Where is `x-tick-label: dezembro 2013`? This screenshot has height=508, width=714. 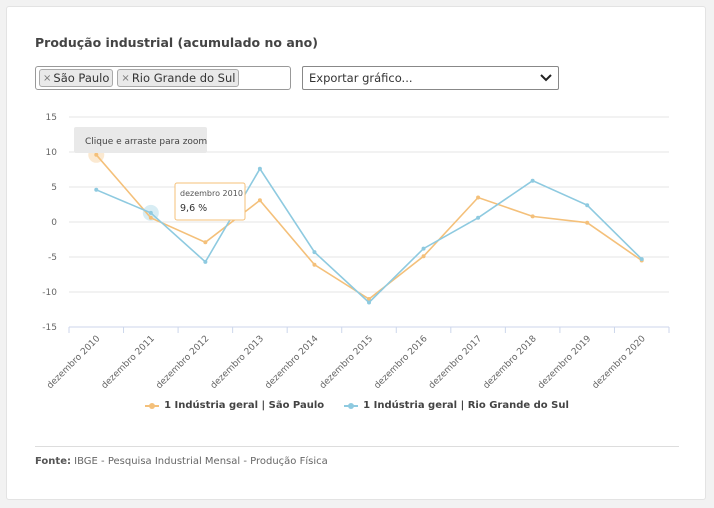 x-tick-label: dezembro 2013 is located at coordinates (237, 362).